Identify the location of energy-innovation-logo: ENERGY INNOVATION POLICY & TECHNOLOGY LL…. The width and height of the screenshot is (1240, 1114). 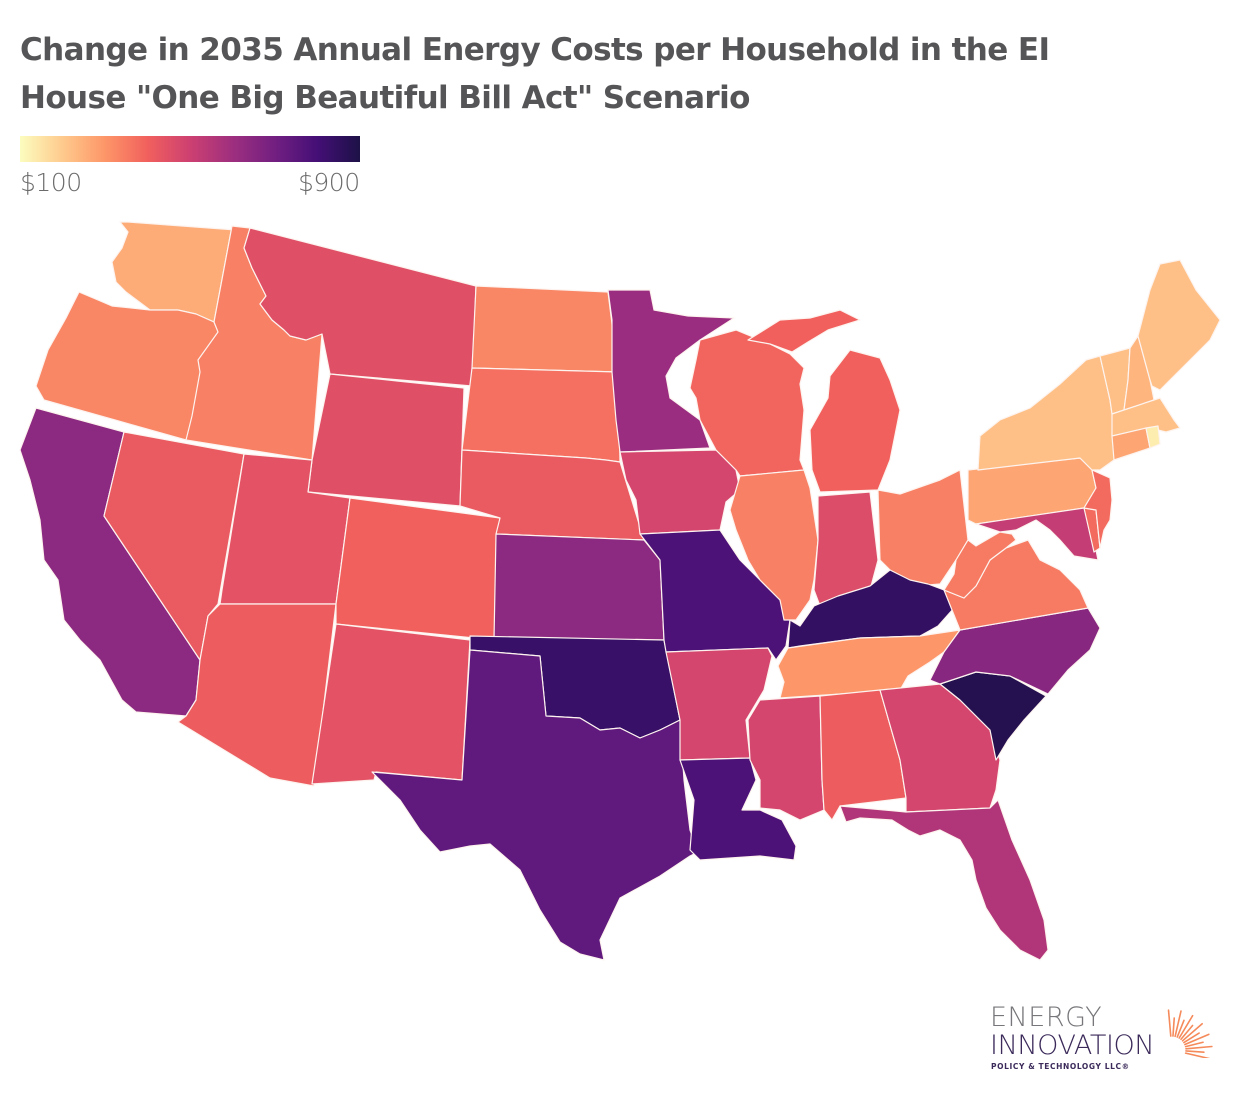
(1110, 1042).